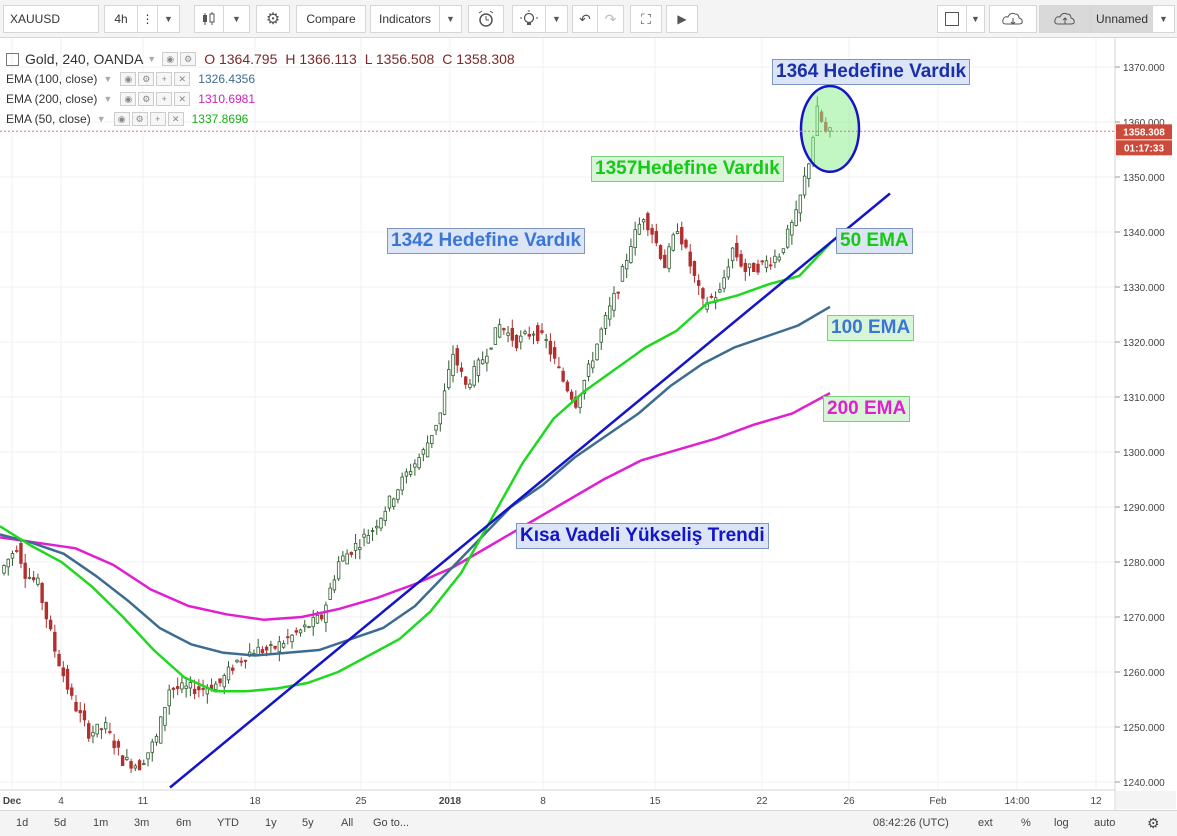  Describe the element at coordinates (347, 823) in the screenshot. I see `range-button-all: All` at that location.